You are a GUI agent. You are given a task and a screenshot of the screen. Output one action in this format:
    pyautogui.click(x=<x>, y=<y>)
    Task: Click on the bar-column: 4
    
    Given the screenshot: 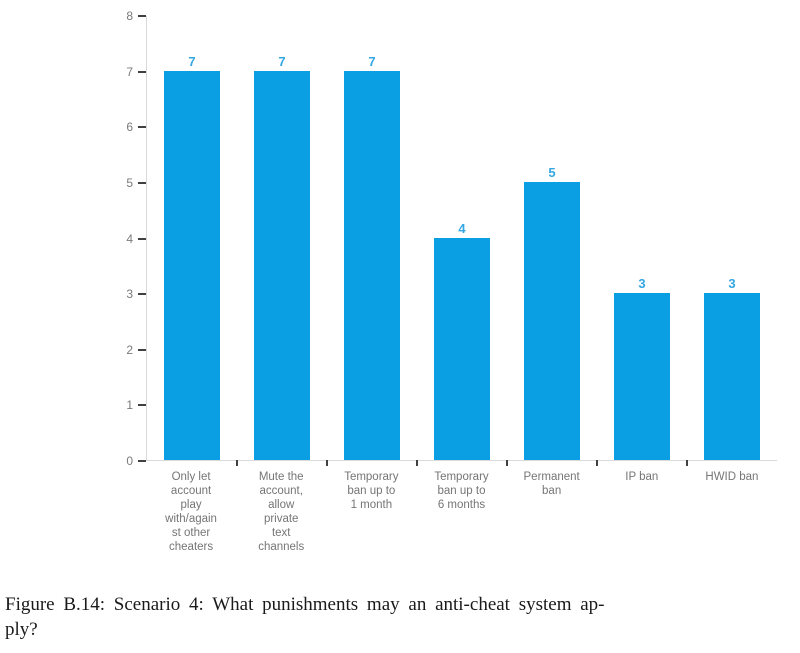 What is the action you would take?
    pyautogui.click(x=462, y=238)
    